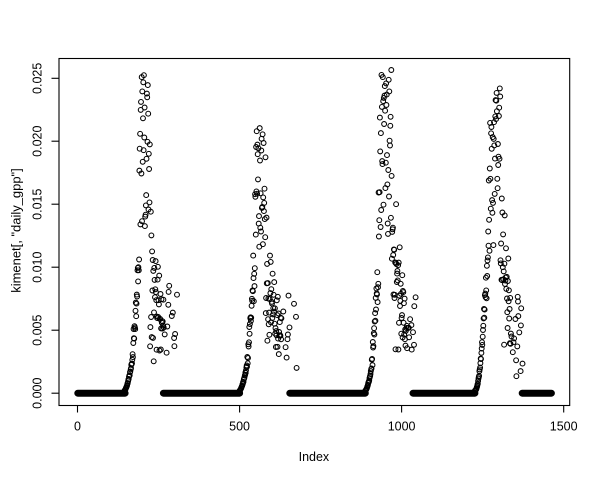 The width and height of the screenshot is (600, 480). Describe the element at coordinates (564, 427) in the screenshot. I see `svg-text: 1500` at that location.